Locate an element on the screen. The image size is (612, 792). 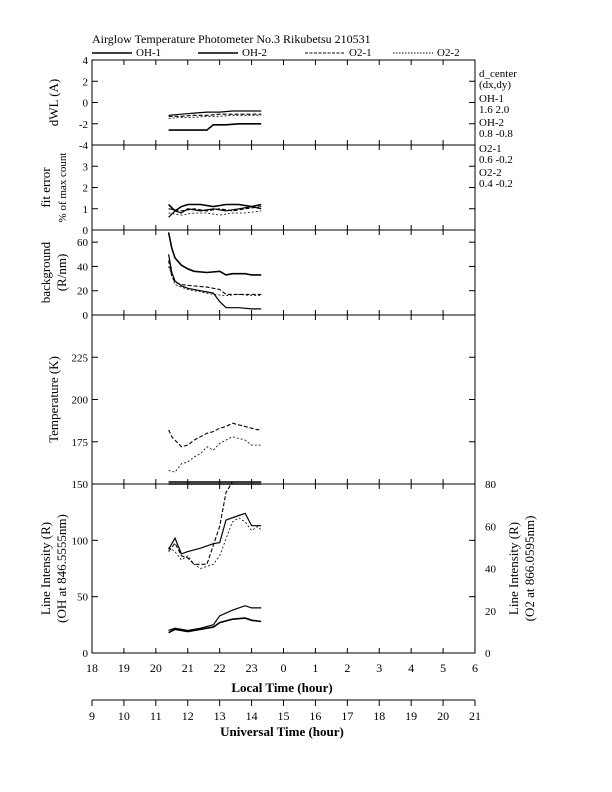
y-axis-label-2: % of max count is located at coordinates (63, 188).